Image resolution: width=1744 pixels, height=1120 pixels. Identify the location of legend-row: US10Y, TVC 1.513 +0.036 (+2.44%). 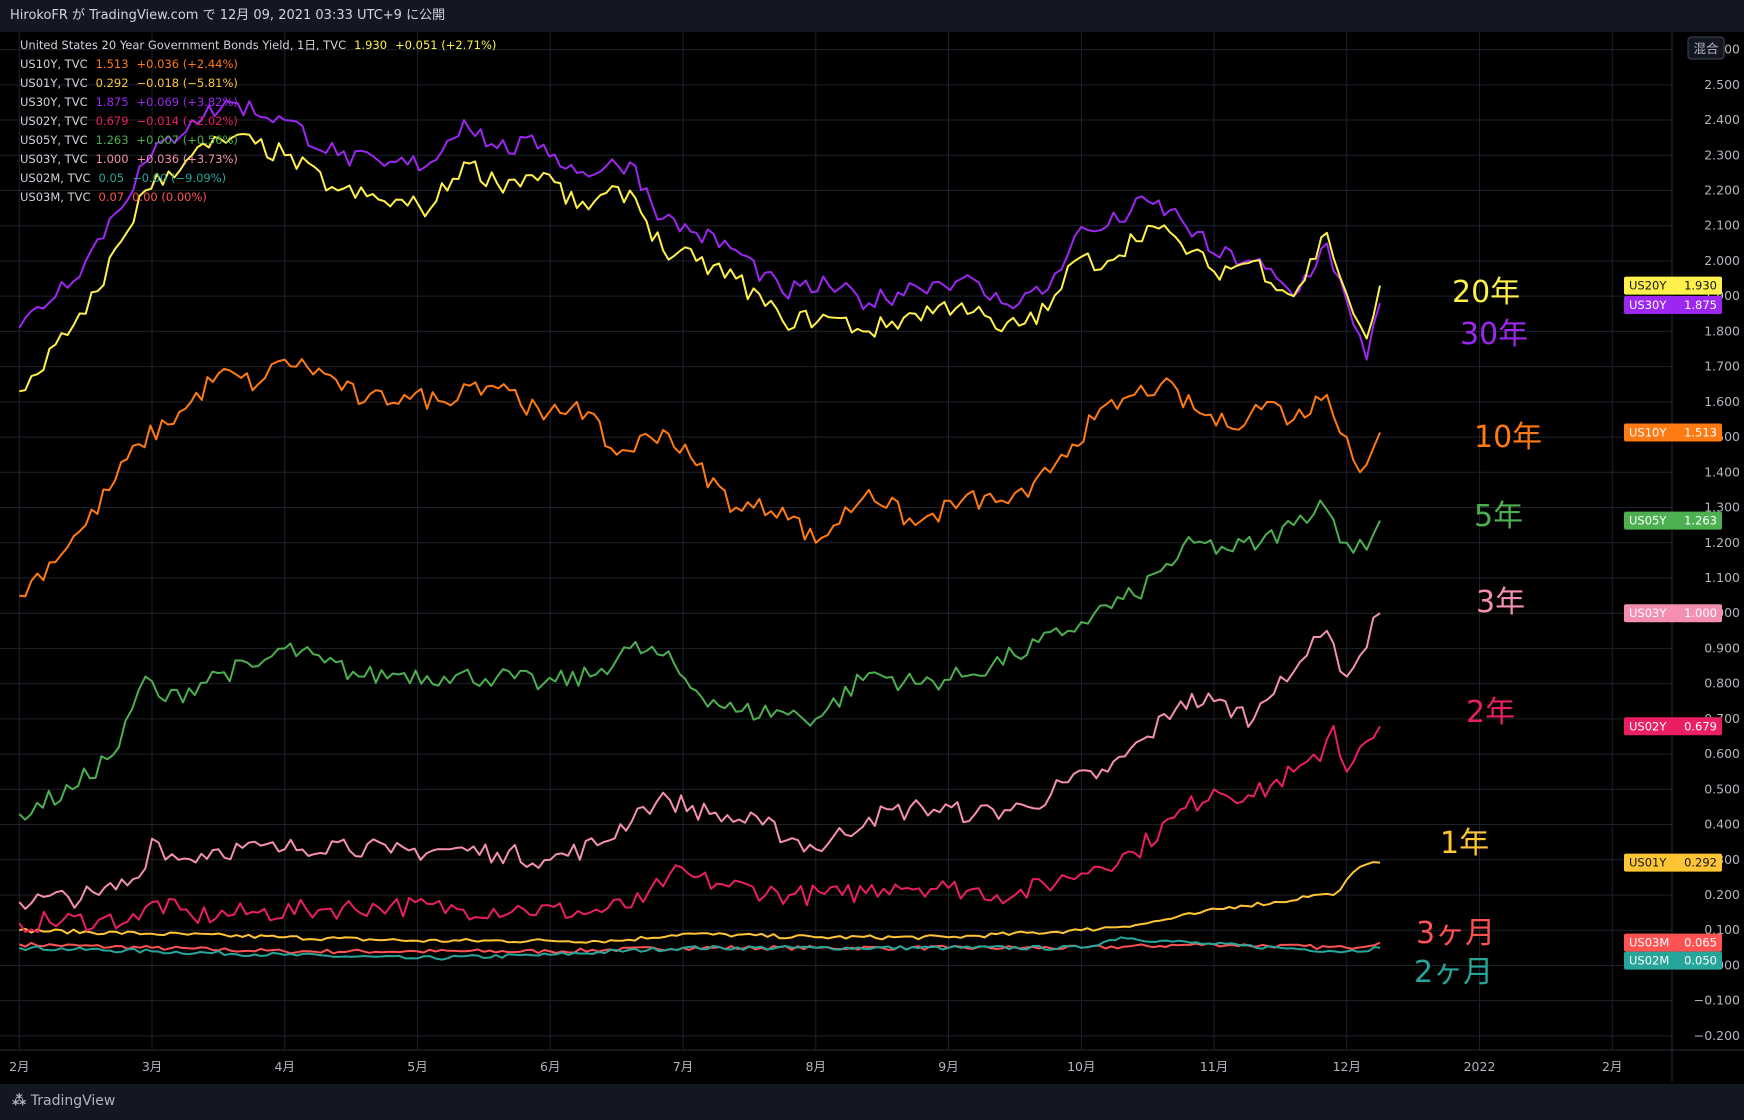
(129, 64).